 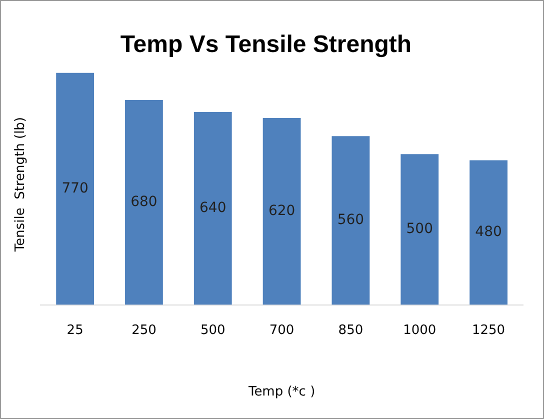 What do you see at coordinates (213, 330) in the screenshot?
I see `x-tick-label: 500` at bounding box center [213, 330].